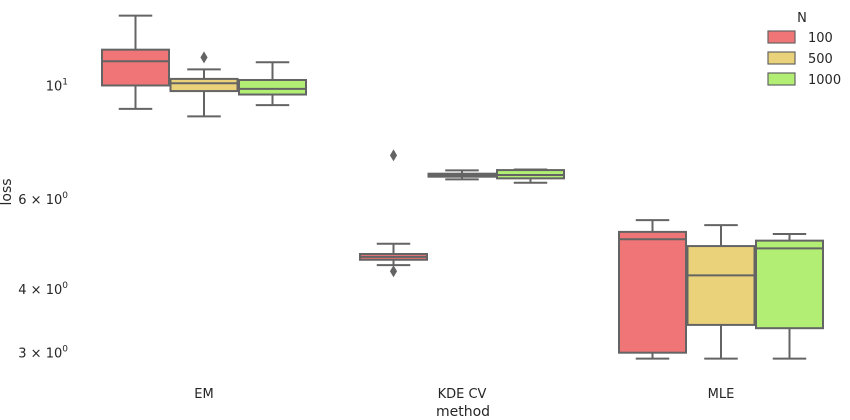 This screenshot has width=850, height=420. What do you see at coordinates (43, 353) in the screenshot?
I see `y-tick-label: 3 × 100` at bounding box center [43, 353].